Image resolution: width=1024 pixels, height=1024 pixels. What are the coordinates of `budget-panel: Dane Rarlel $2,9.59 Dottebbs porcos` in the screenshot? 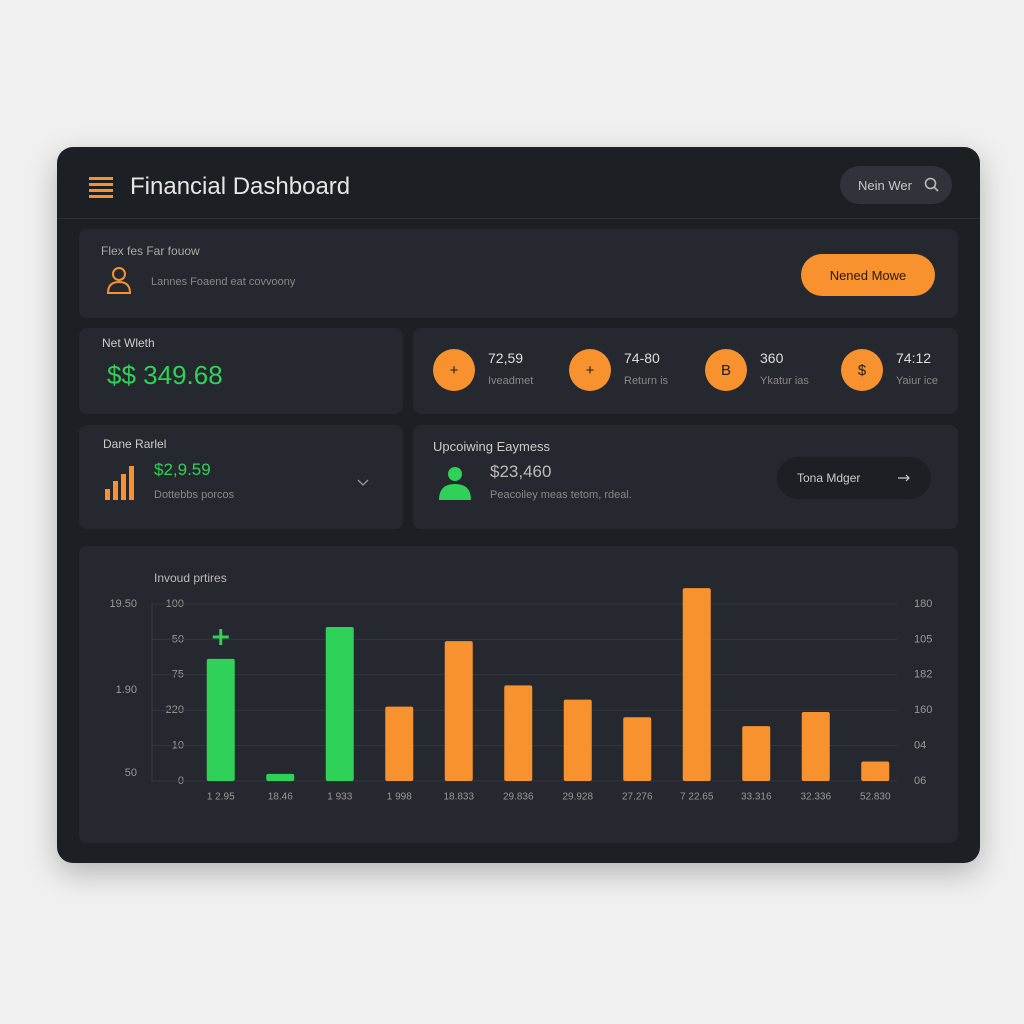 It's located at (241, 477).